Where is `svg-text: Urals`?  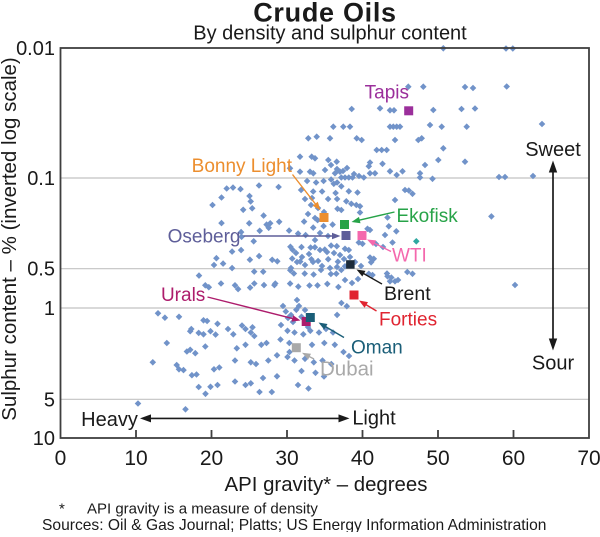 svg-text: Urals is located at coordinates (183, 295).